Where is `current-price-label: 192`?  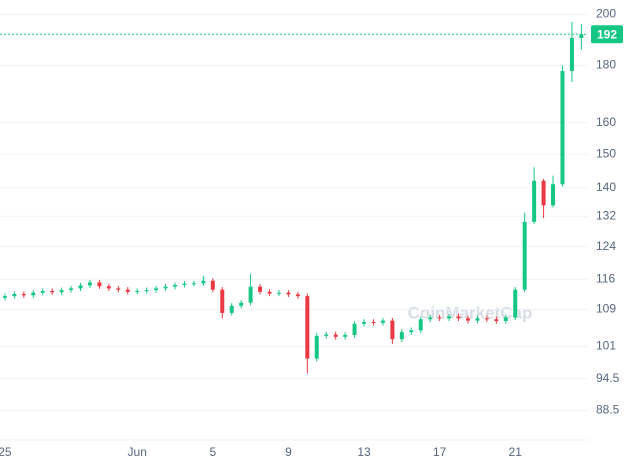 current-price-label: 192 is located at coordinates (607, 34).